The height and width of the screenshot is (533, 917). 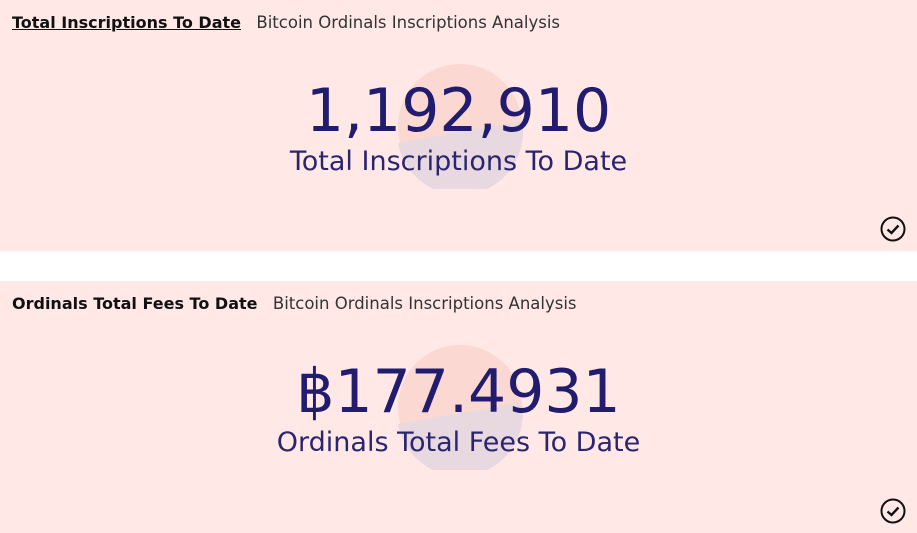 What do you see at coordinates (126, 22) in the screenshot?
I see `card-title-link: Total Inscriptions To Date` at bounding box center [126, 22].